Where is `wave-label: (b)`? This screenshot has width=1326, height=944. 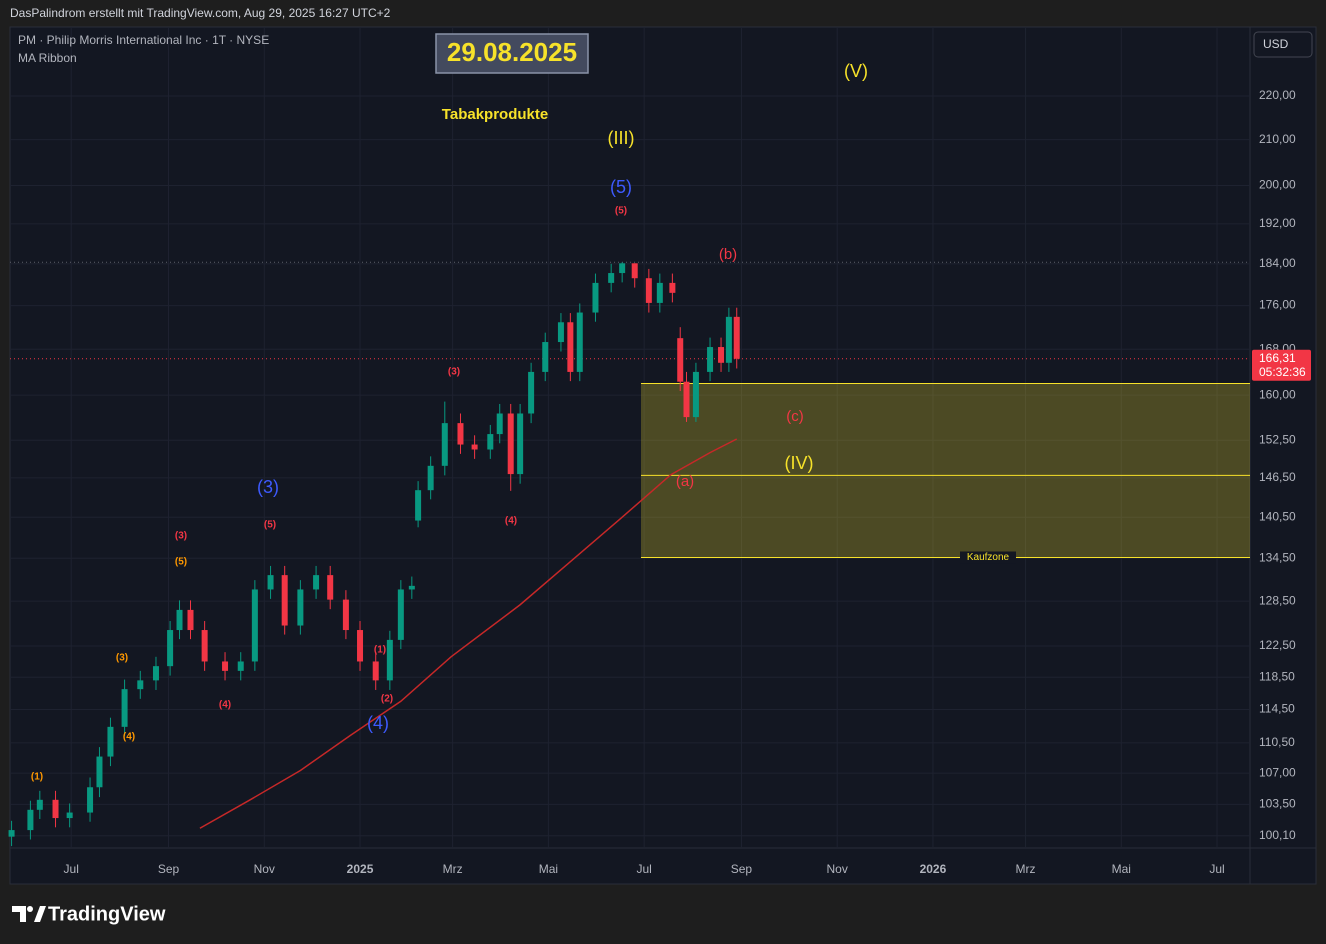 wave-label: (b) is located at coordinates (728, 254).